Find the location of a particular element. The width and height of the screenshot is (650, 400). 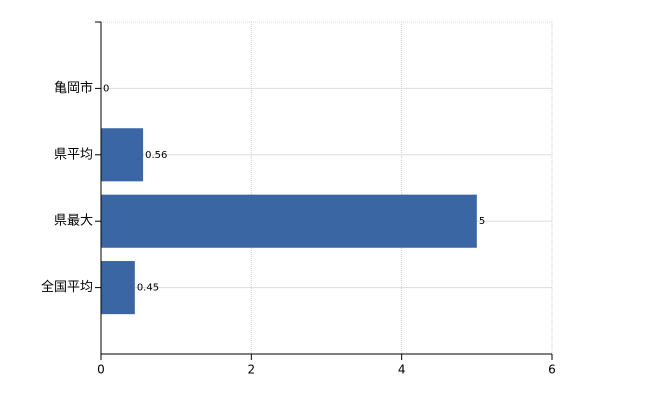

y-tick-label: 亀岡市 is located at coordinates (73, 88).